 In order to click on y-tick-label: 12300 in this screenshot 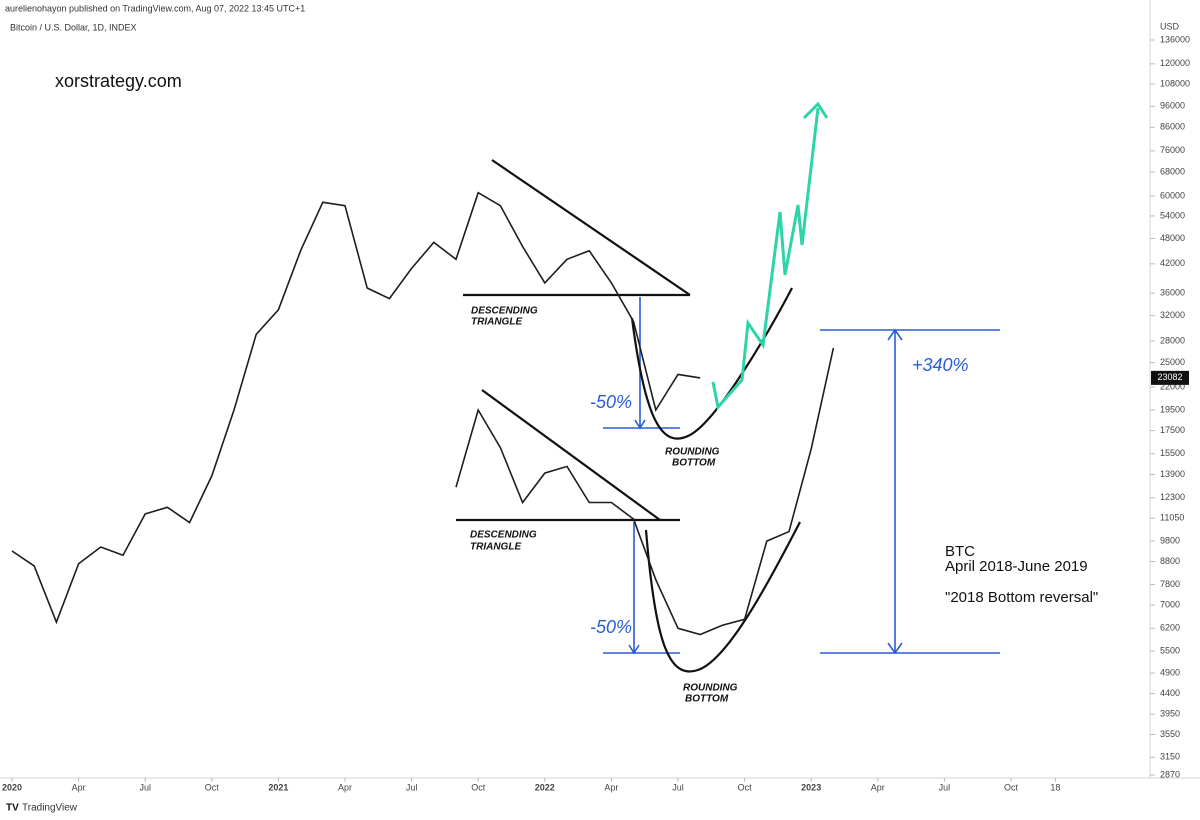, I will do `click(1172, 497)`.